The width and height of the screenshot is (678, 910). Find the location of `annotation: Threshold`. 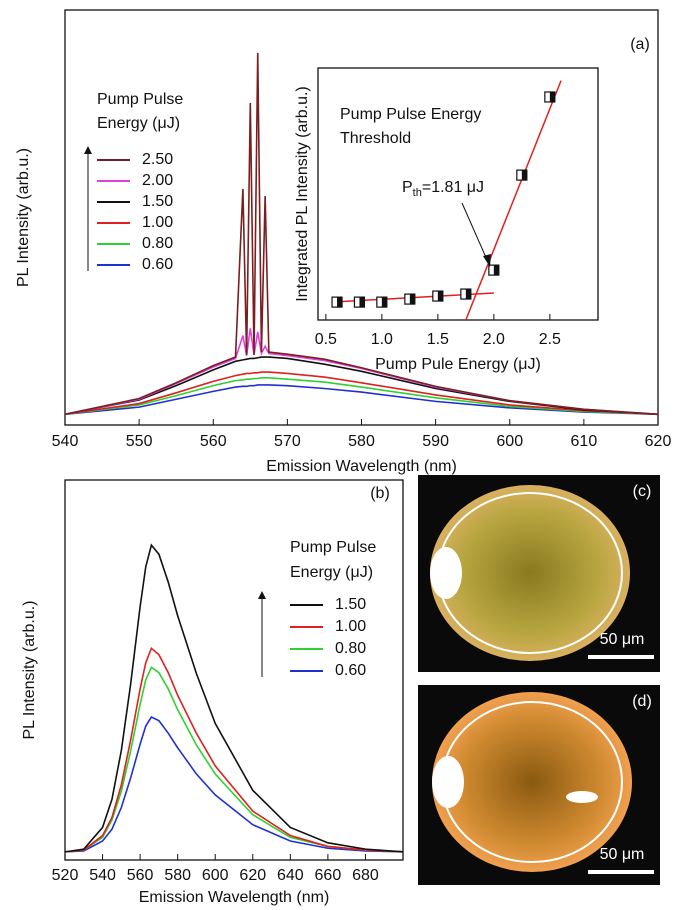

annotation: Threshold is located at coordinates (375, 138).